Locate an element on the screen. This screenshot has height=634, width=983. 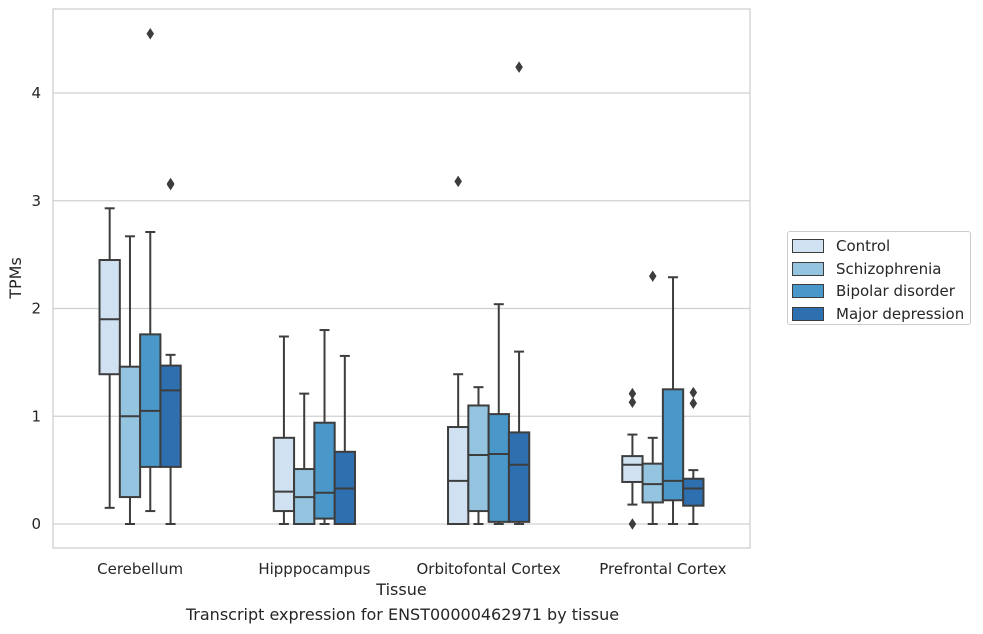
y-tick-label: 1 is located at coordinates (36, 416).